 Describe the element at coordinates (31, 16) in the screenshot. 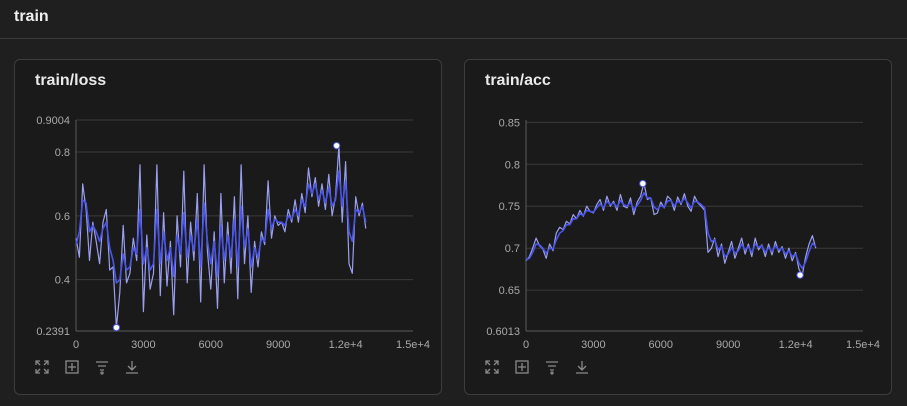

I see `section-title: train` at that location.